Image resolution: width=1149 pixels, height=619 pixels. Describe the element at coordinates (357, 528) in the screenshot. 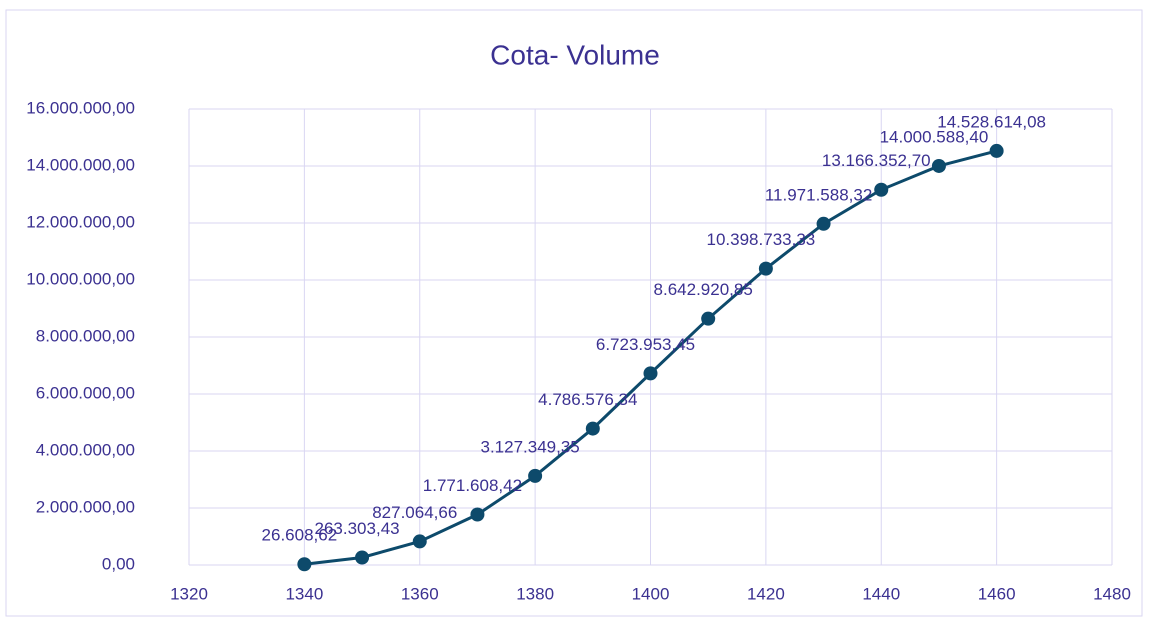

I see `data-label: 263.303,43` at that location.